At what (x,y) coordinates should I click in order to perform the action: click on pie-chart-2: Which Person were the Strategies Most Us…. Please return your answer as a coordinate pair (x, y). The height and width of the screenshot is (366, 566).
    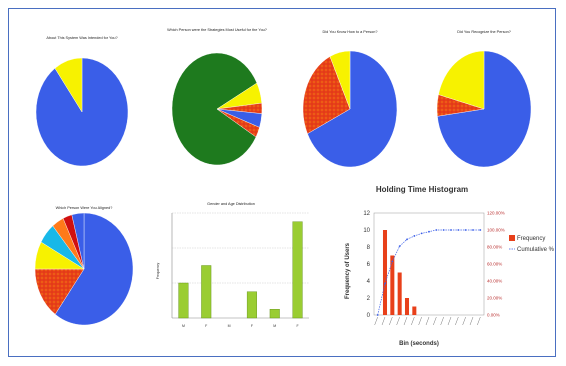
    Looking at the image, I should click on (217, 97).